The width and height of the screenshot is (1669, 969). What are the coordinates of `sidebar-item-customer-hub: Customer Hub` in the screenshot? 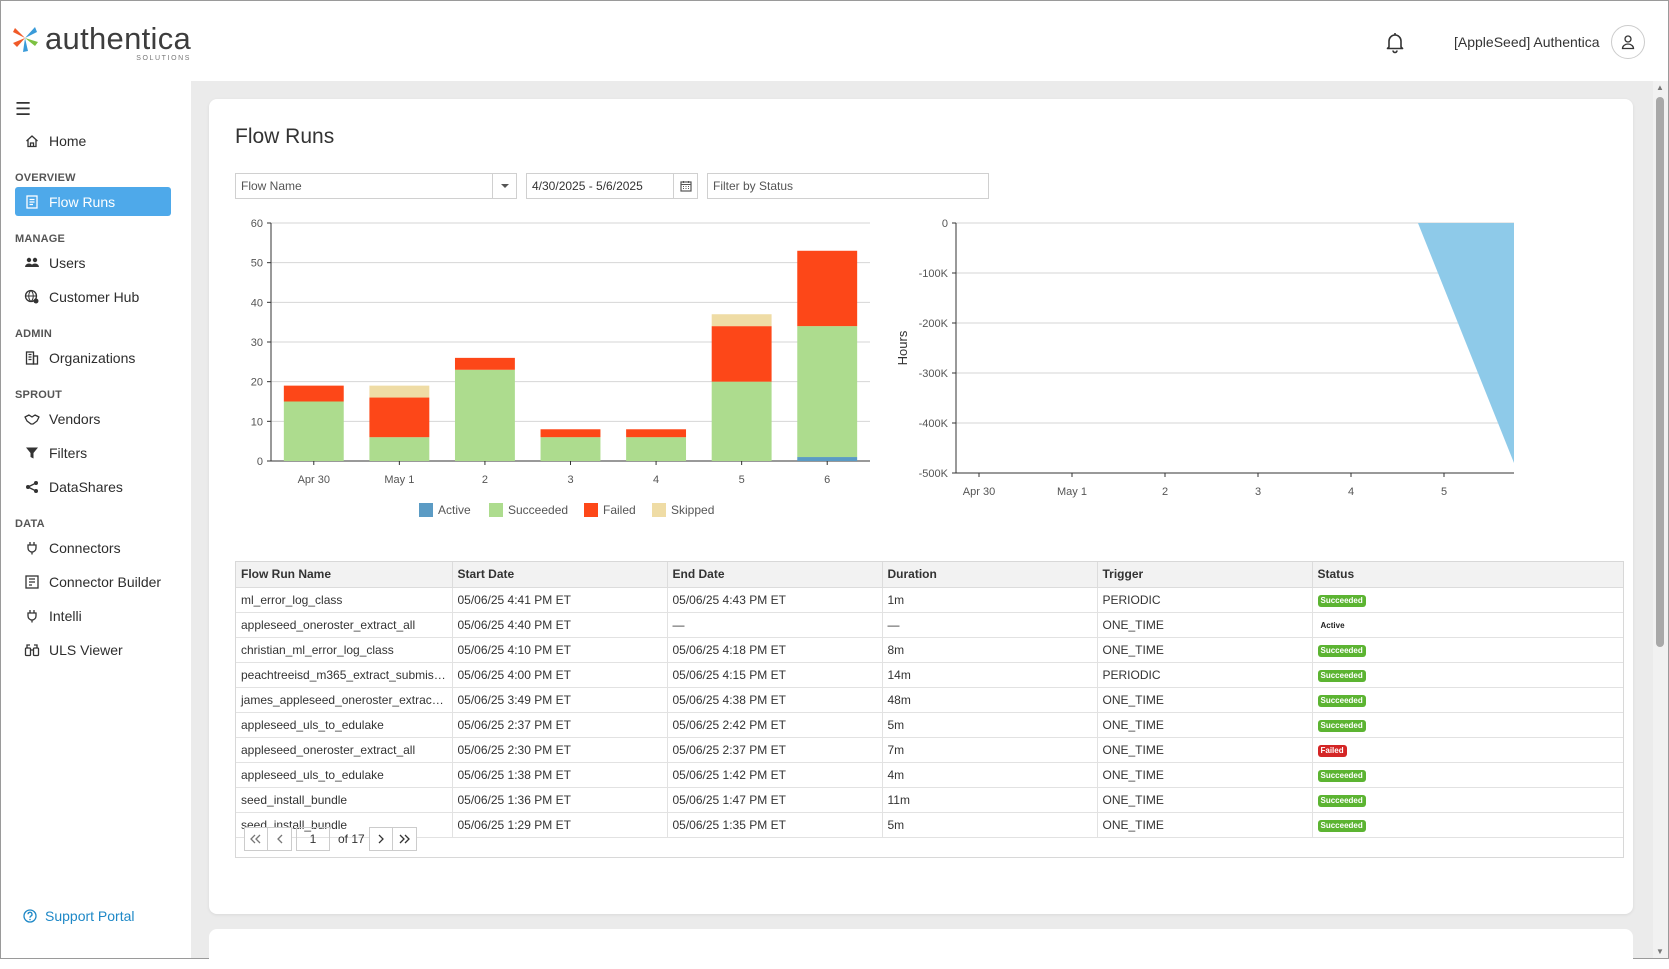 It's located at (93, 296).